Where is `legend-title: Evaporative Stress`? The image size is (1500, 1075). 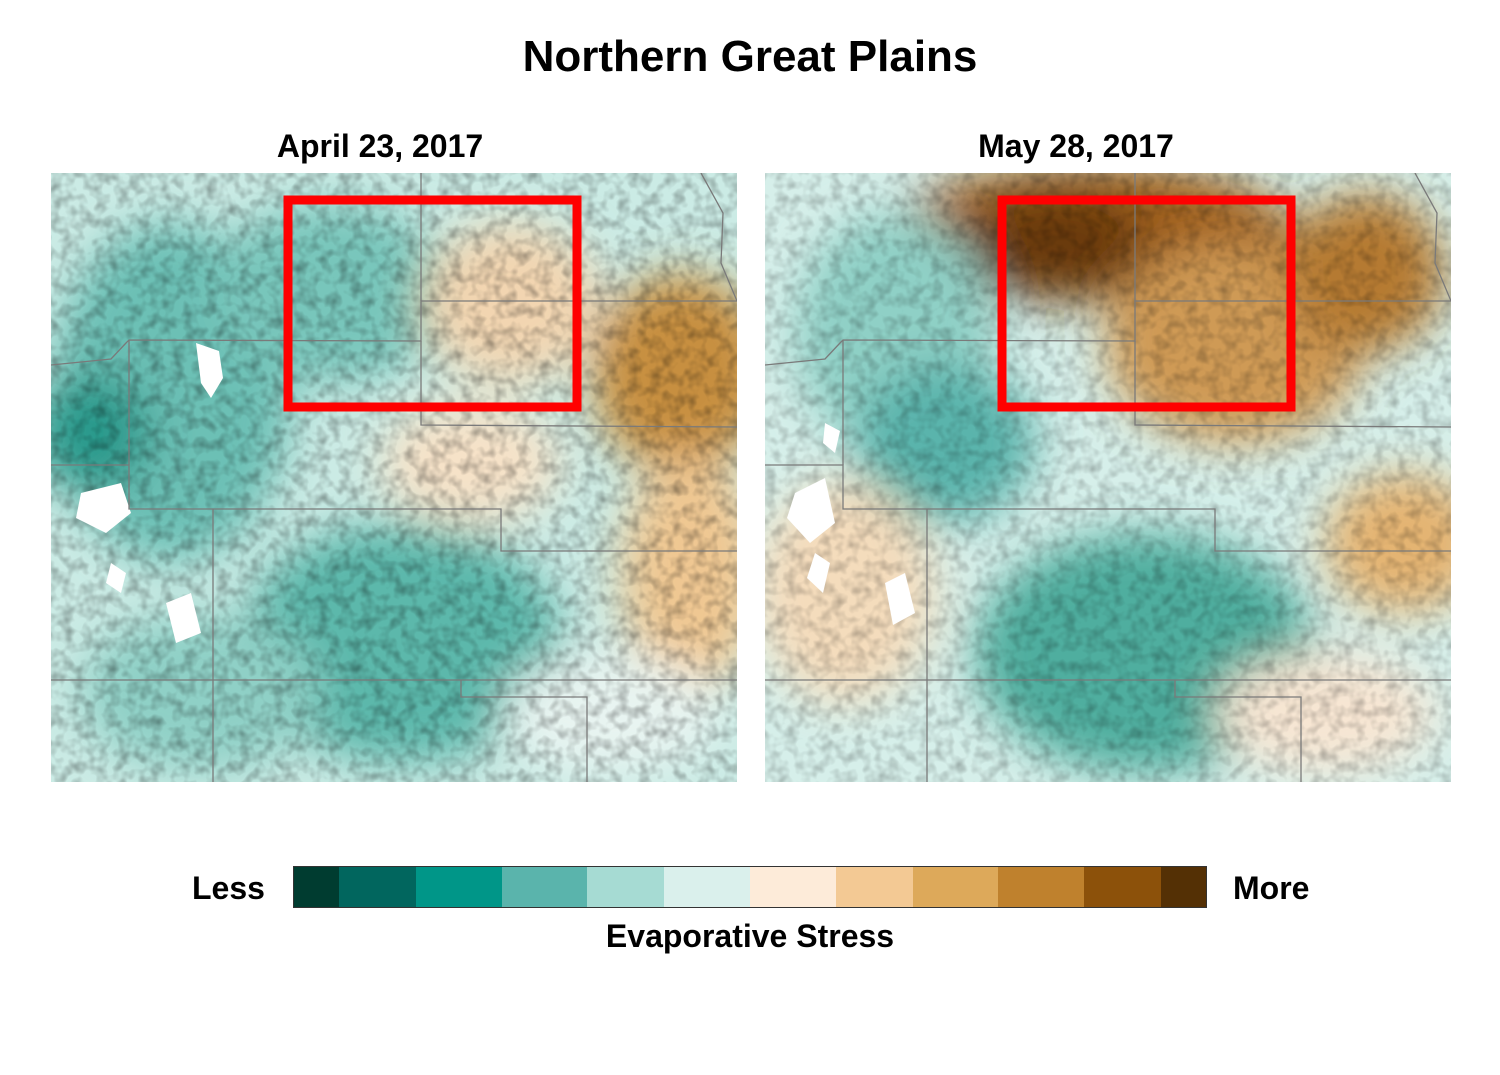
legend-title: Evaporative Stress is located at coordinates (750, 936).